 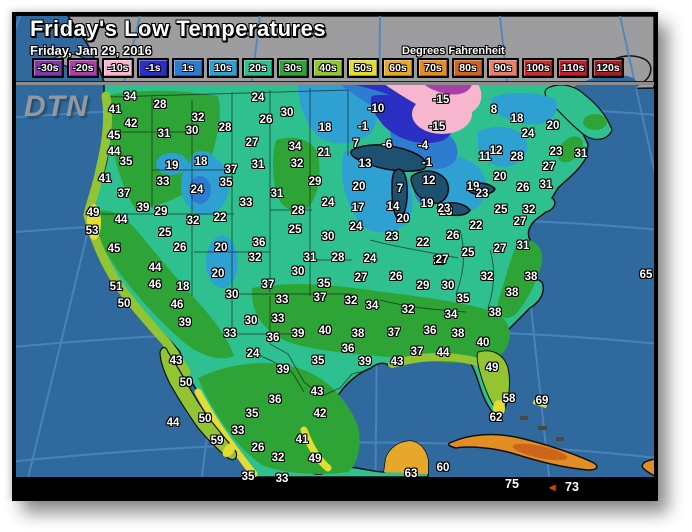 What do you see at coordinates (646, 275) in the screenshot?
I see `temp-label: 65` at bounding box center [646, 275].